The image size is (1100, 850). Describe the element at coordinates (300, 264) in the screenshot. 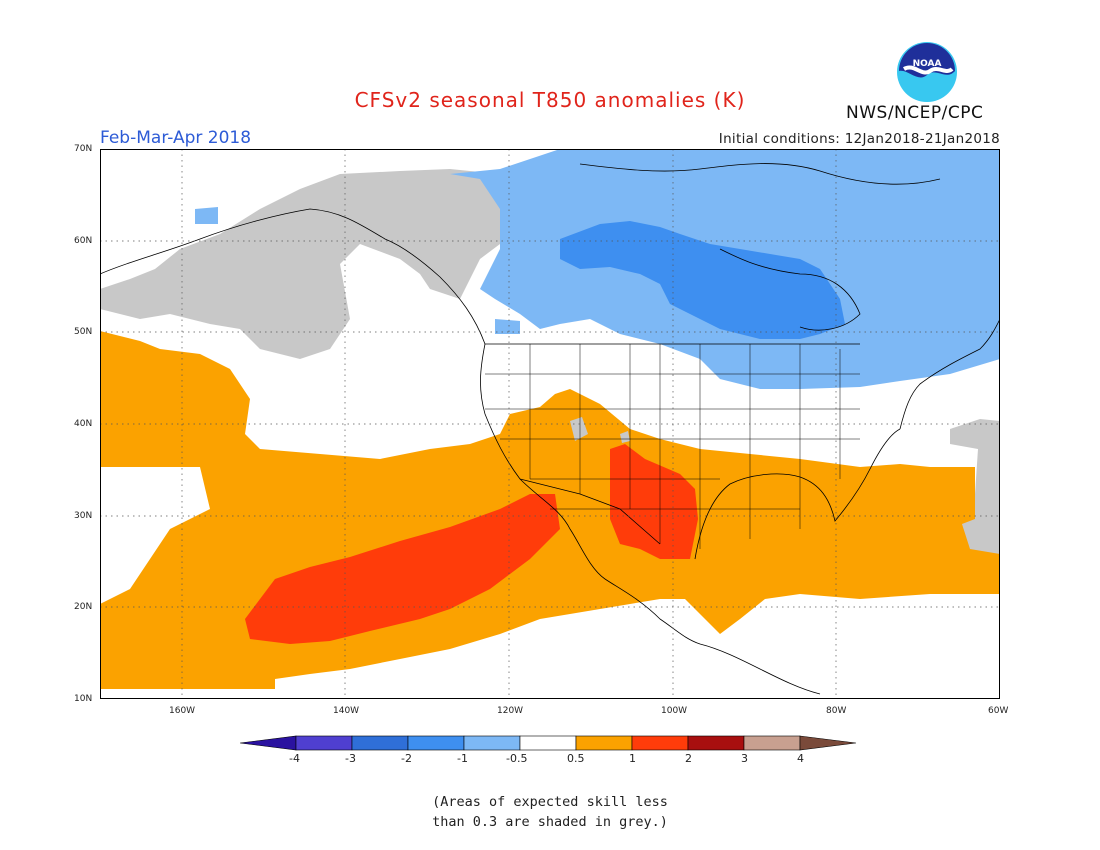

I see `grey-region-alaska` at that location.